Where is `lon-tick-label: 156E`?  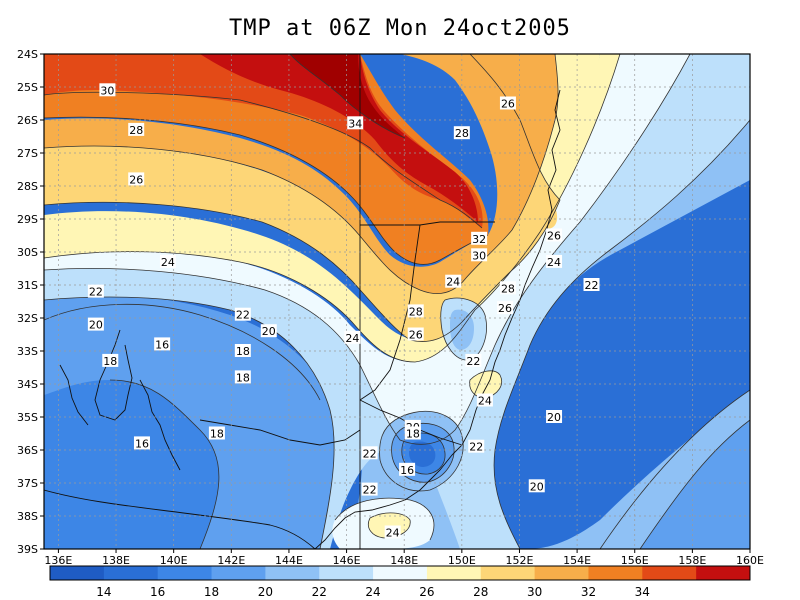 lon-tick-label: 156E is located at coordinates (635, 560).